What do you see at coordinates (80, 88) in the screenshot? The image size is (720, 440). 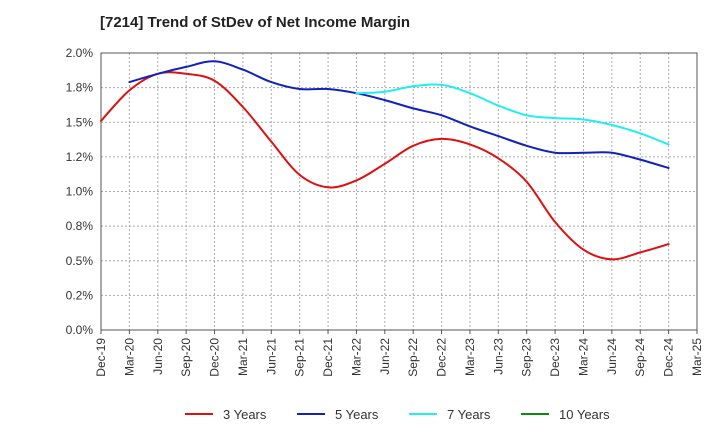 I see `y-tick-label: 1.8%` at bounding box center [80, 88].